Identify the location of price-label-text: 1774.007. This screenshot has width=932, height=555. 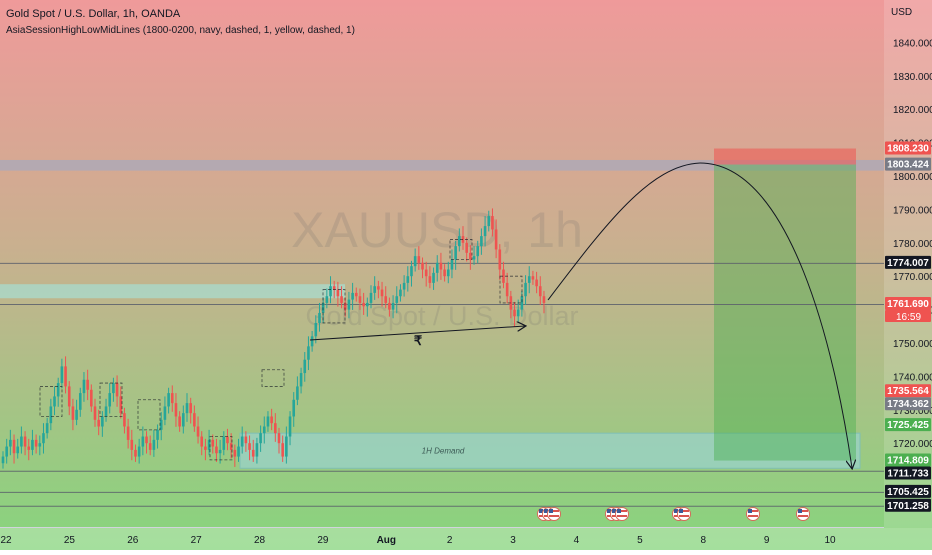
(908, 263).